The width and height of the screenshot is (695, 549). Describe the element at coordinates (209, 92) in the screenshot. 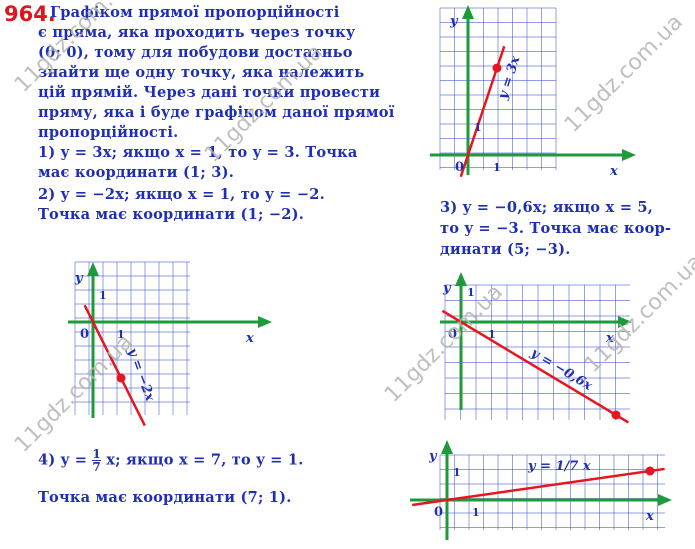

I see `intro-line: цій прямій. Через дані точки провести` at that location.